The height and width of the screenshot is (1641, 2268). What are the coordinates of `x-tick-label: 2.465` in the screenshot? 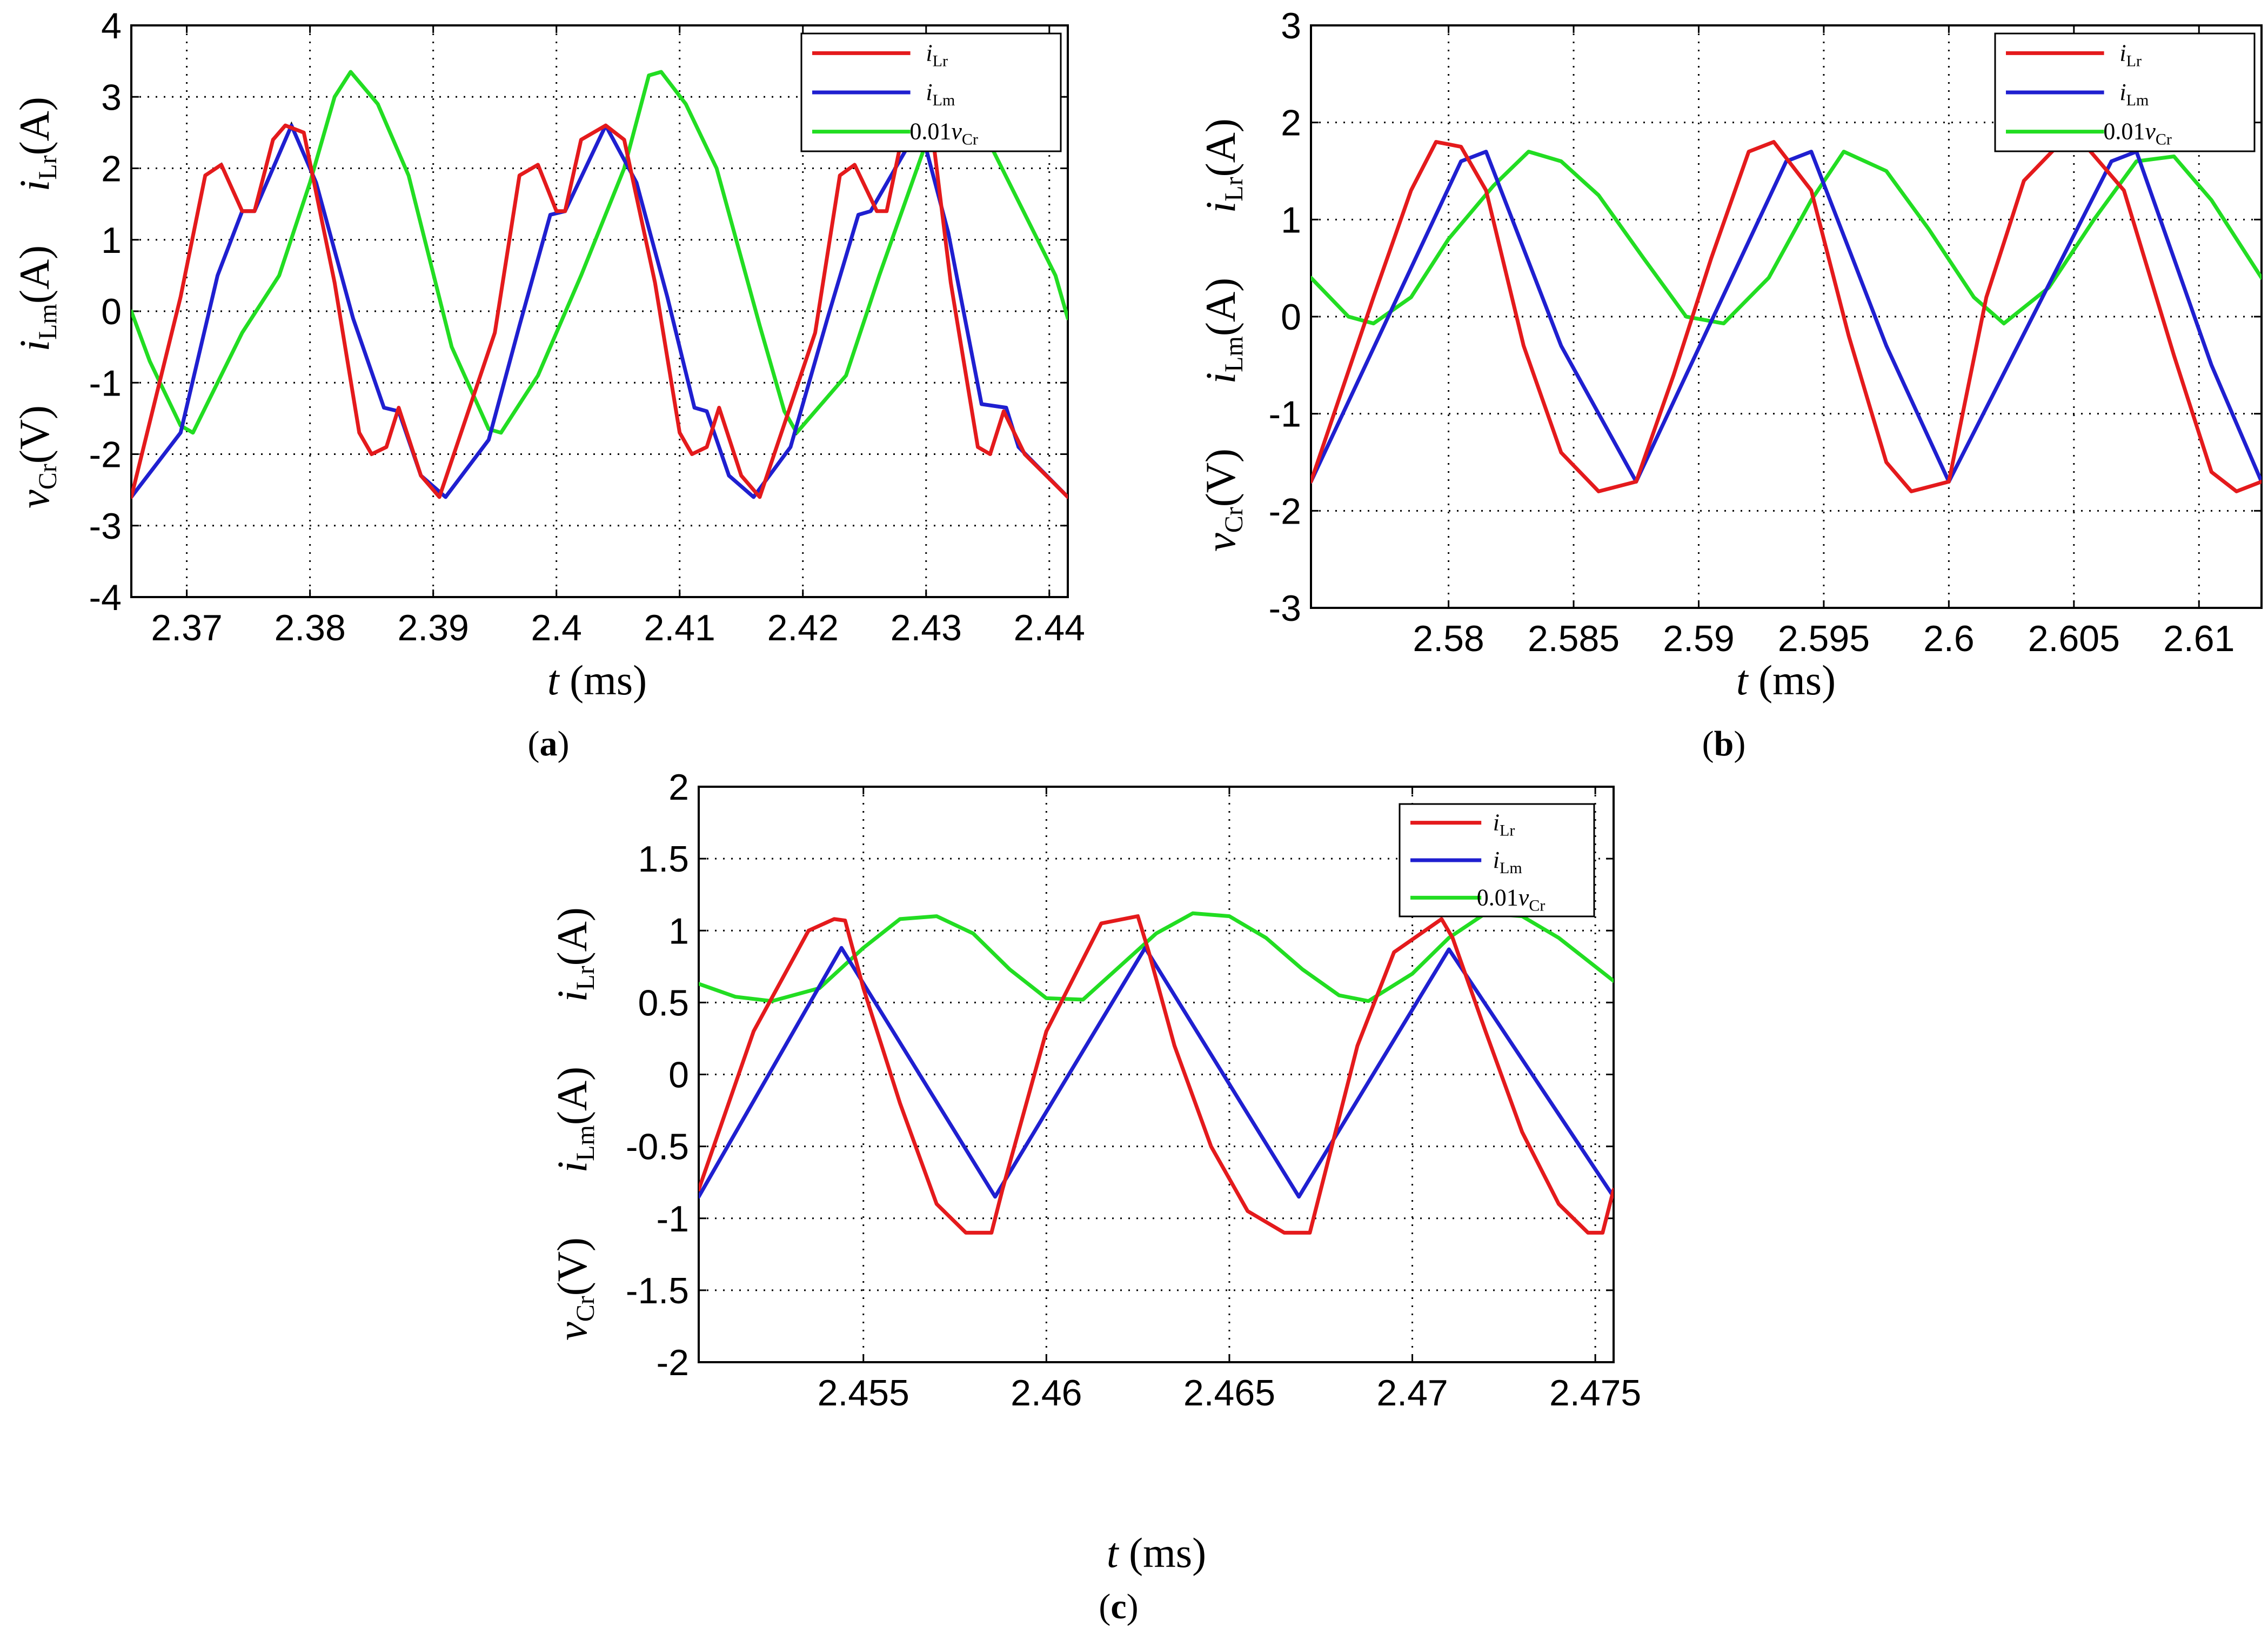 It's located at (1229, 1393).